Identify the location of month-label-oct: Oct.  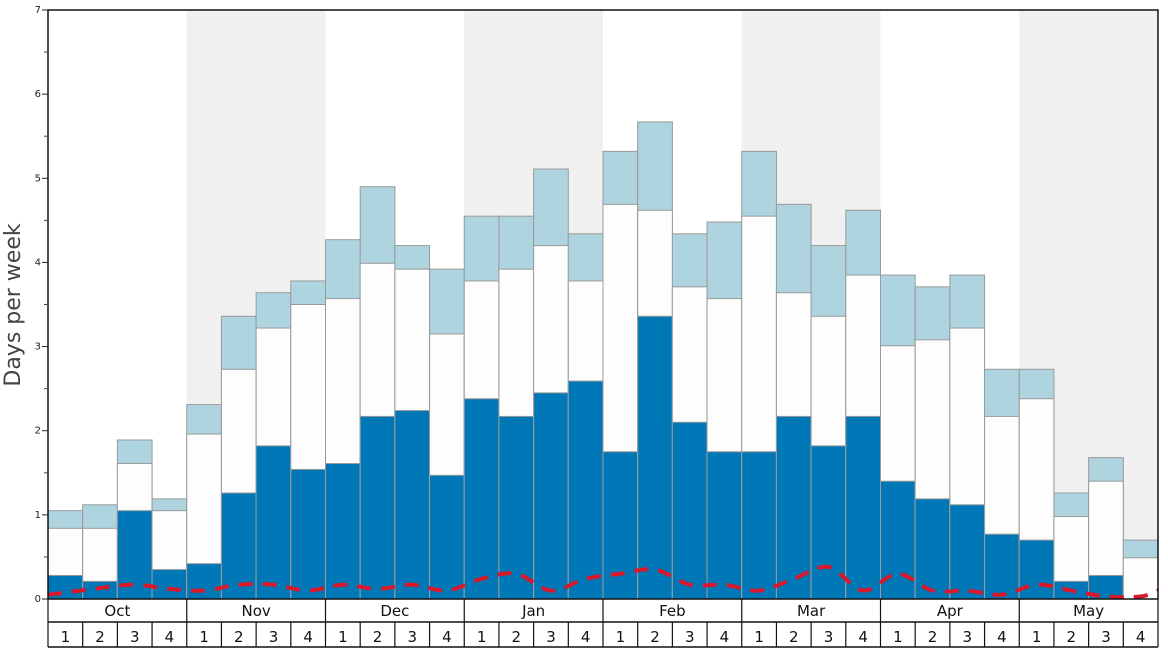
(117, 611).